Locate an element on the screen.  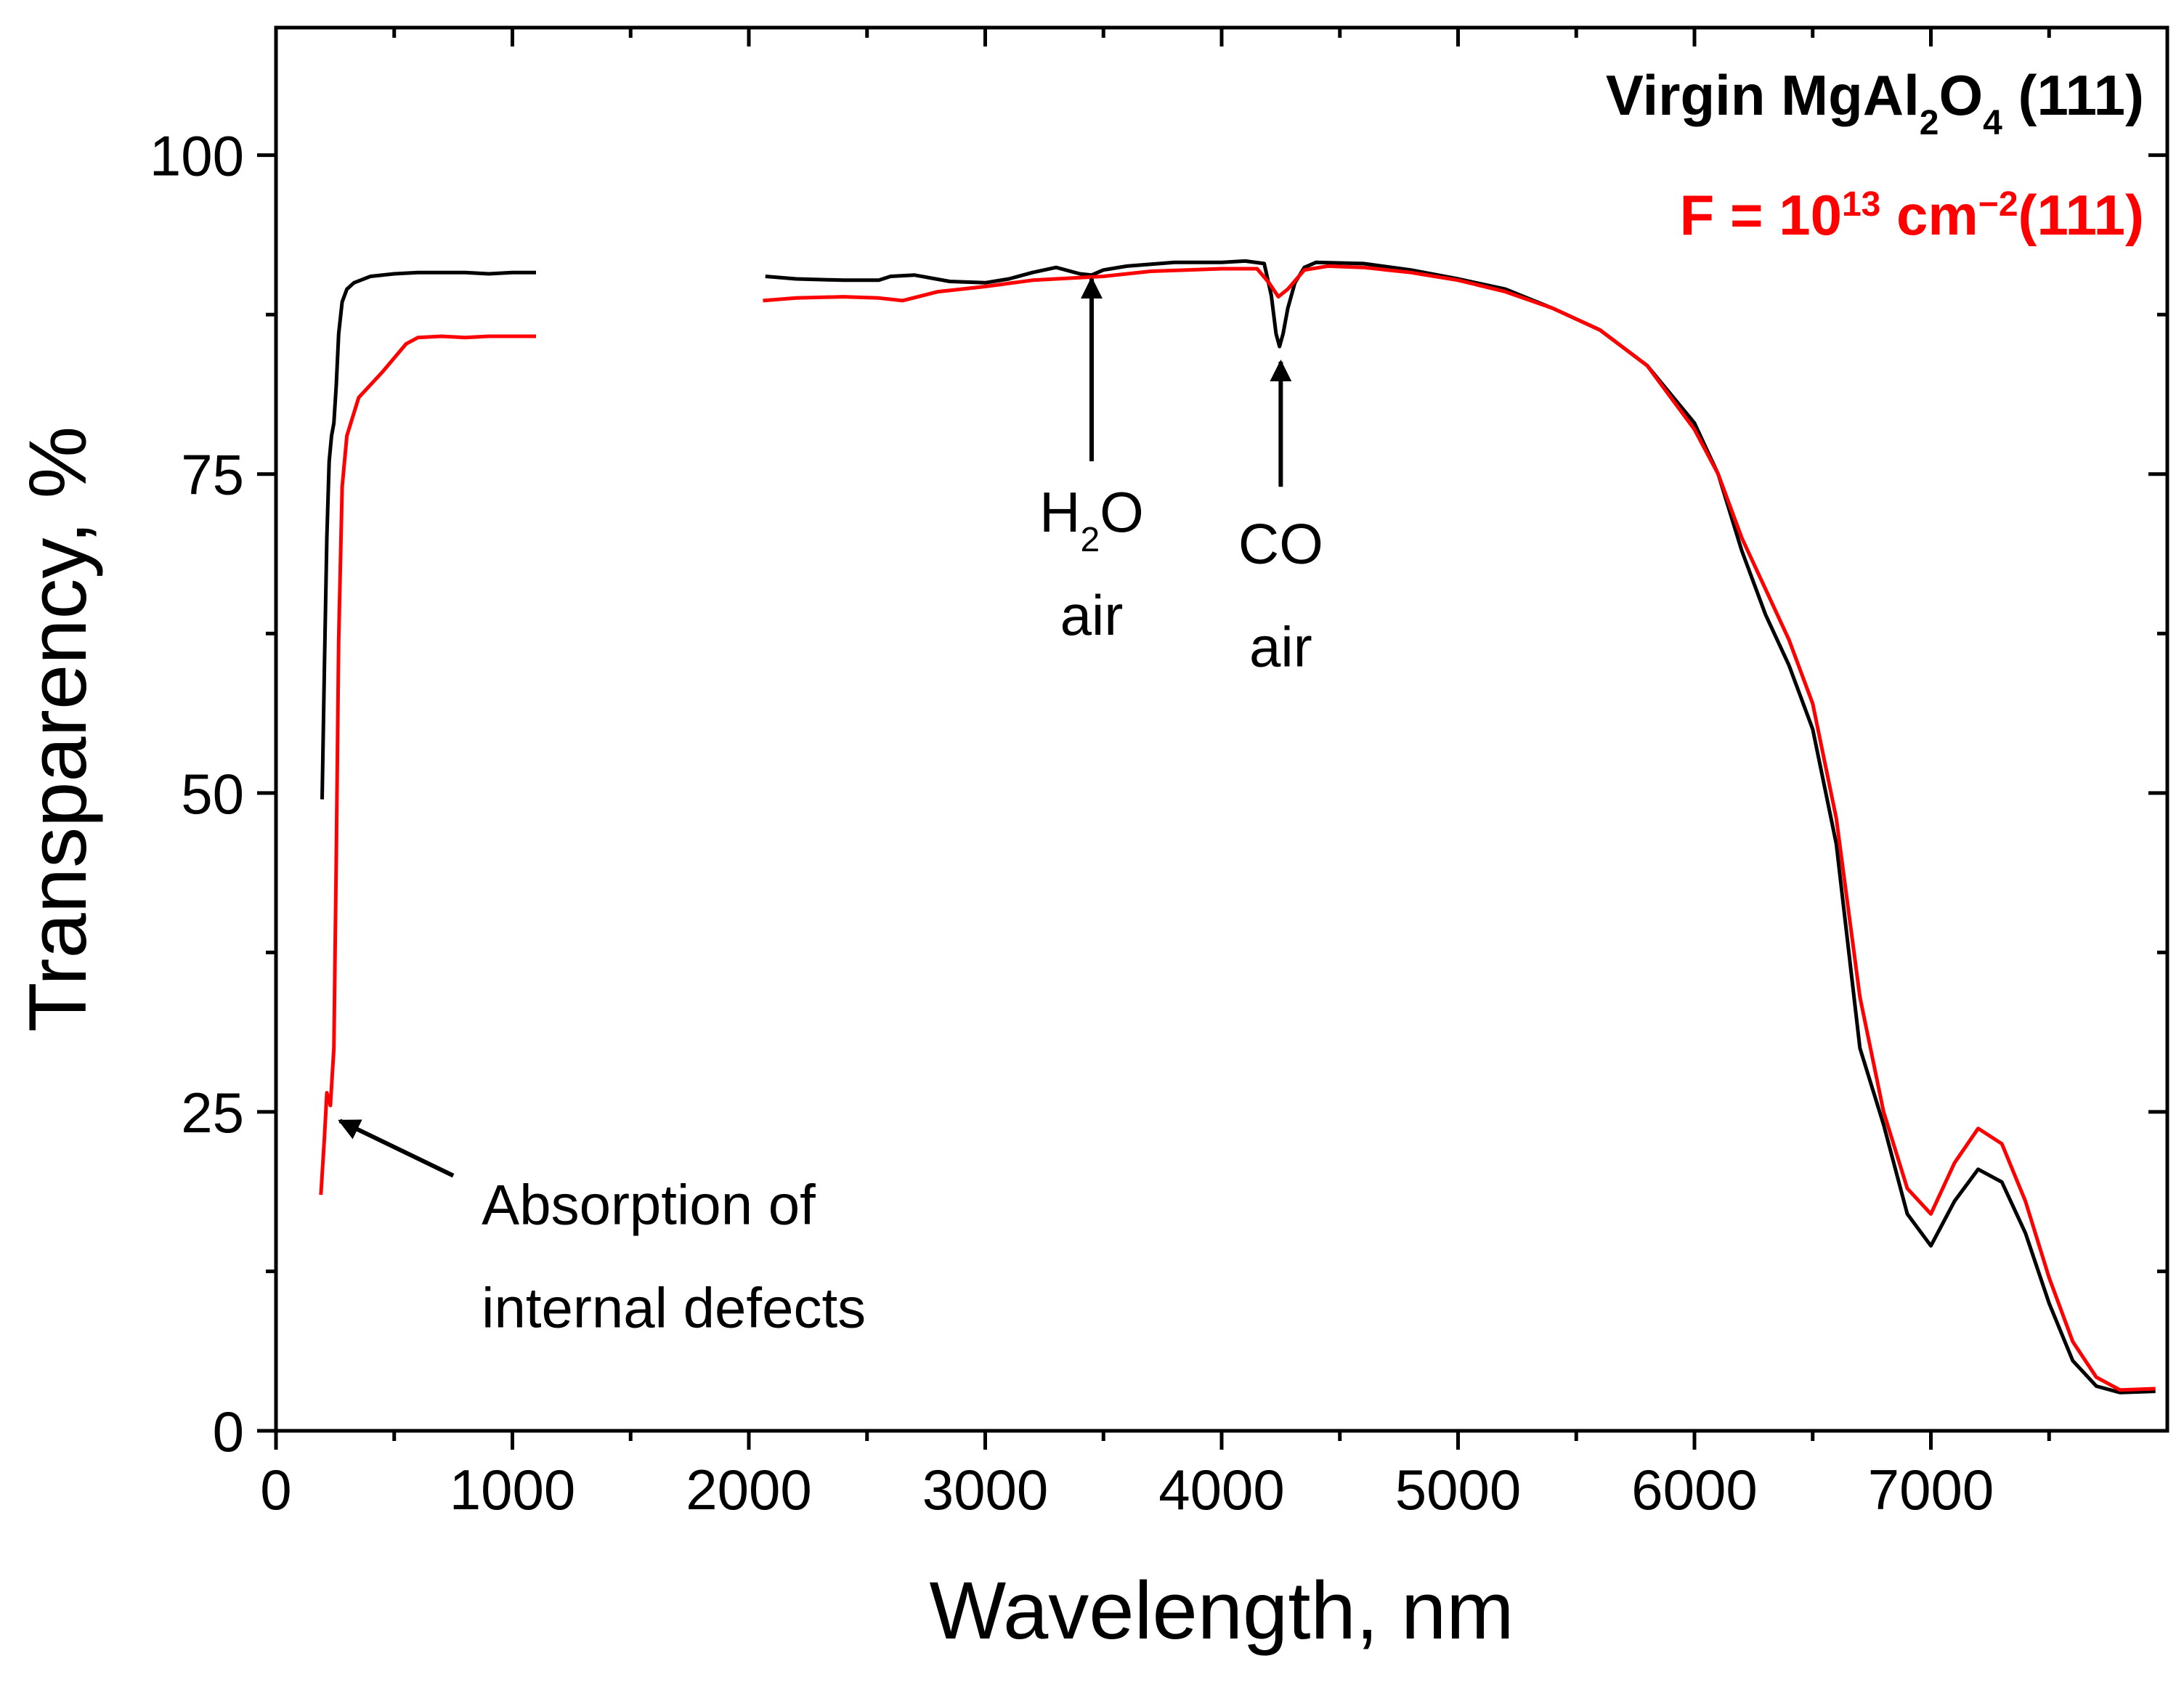
y-axis-title: Transparency, % is located at coordinates (58, 729).